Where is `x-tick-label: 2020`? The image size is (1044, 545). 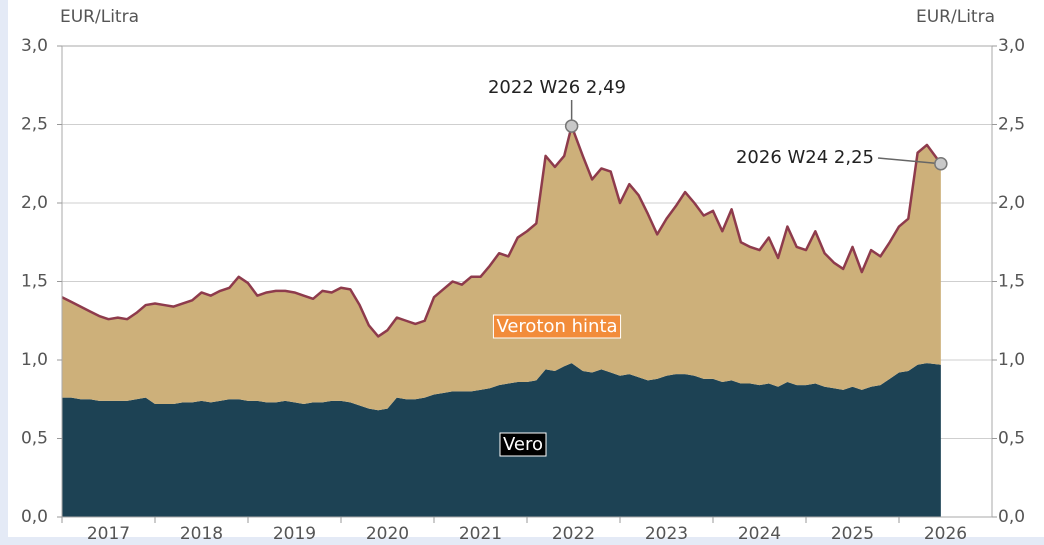
x-tick-label: 2020 is located at coordinates (387, 534).